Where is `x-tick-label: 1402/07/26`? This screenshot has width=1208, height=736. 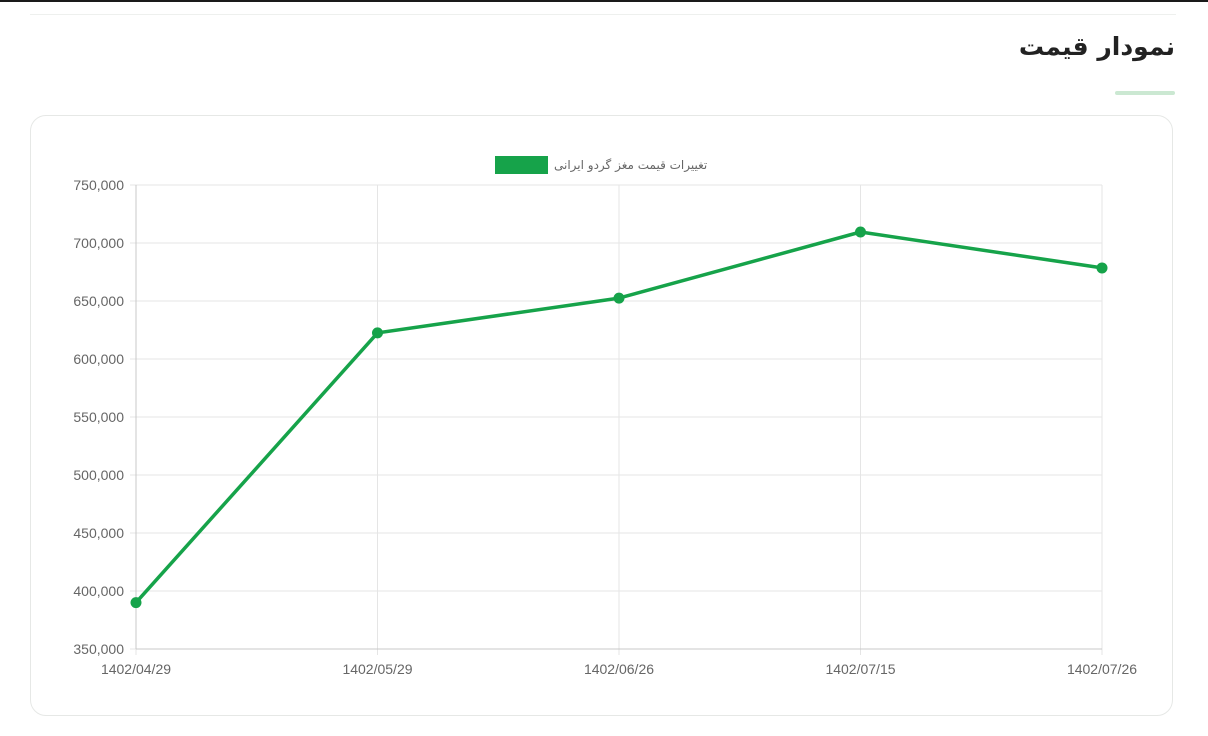 x-tick-label: 1402/07/26 is located at coordinates (1102, 669).